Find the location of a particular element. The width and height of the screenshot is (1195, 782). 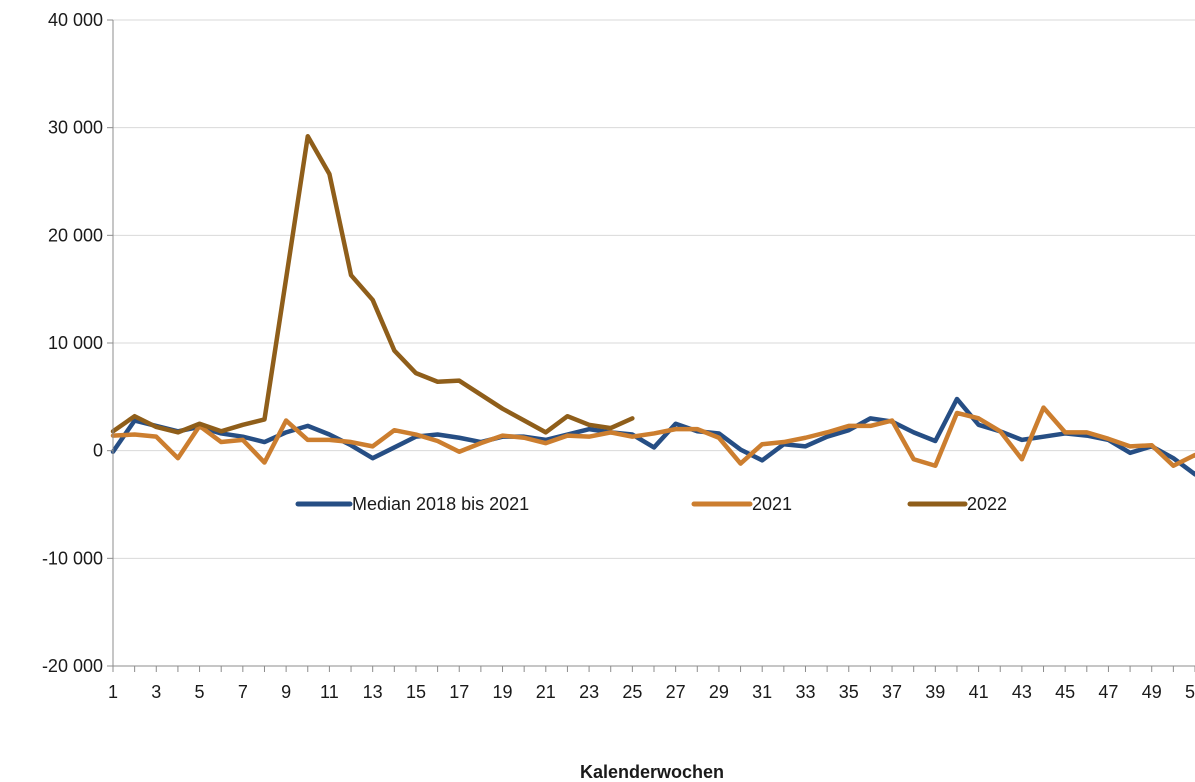

y-axis-tick-labels: -20 000 -10 000 0 10 000 20 000 30 000 40 000 is located at coordinates (72, 343).